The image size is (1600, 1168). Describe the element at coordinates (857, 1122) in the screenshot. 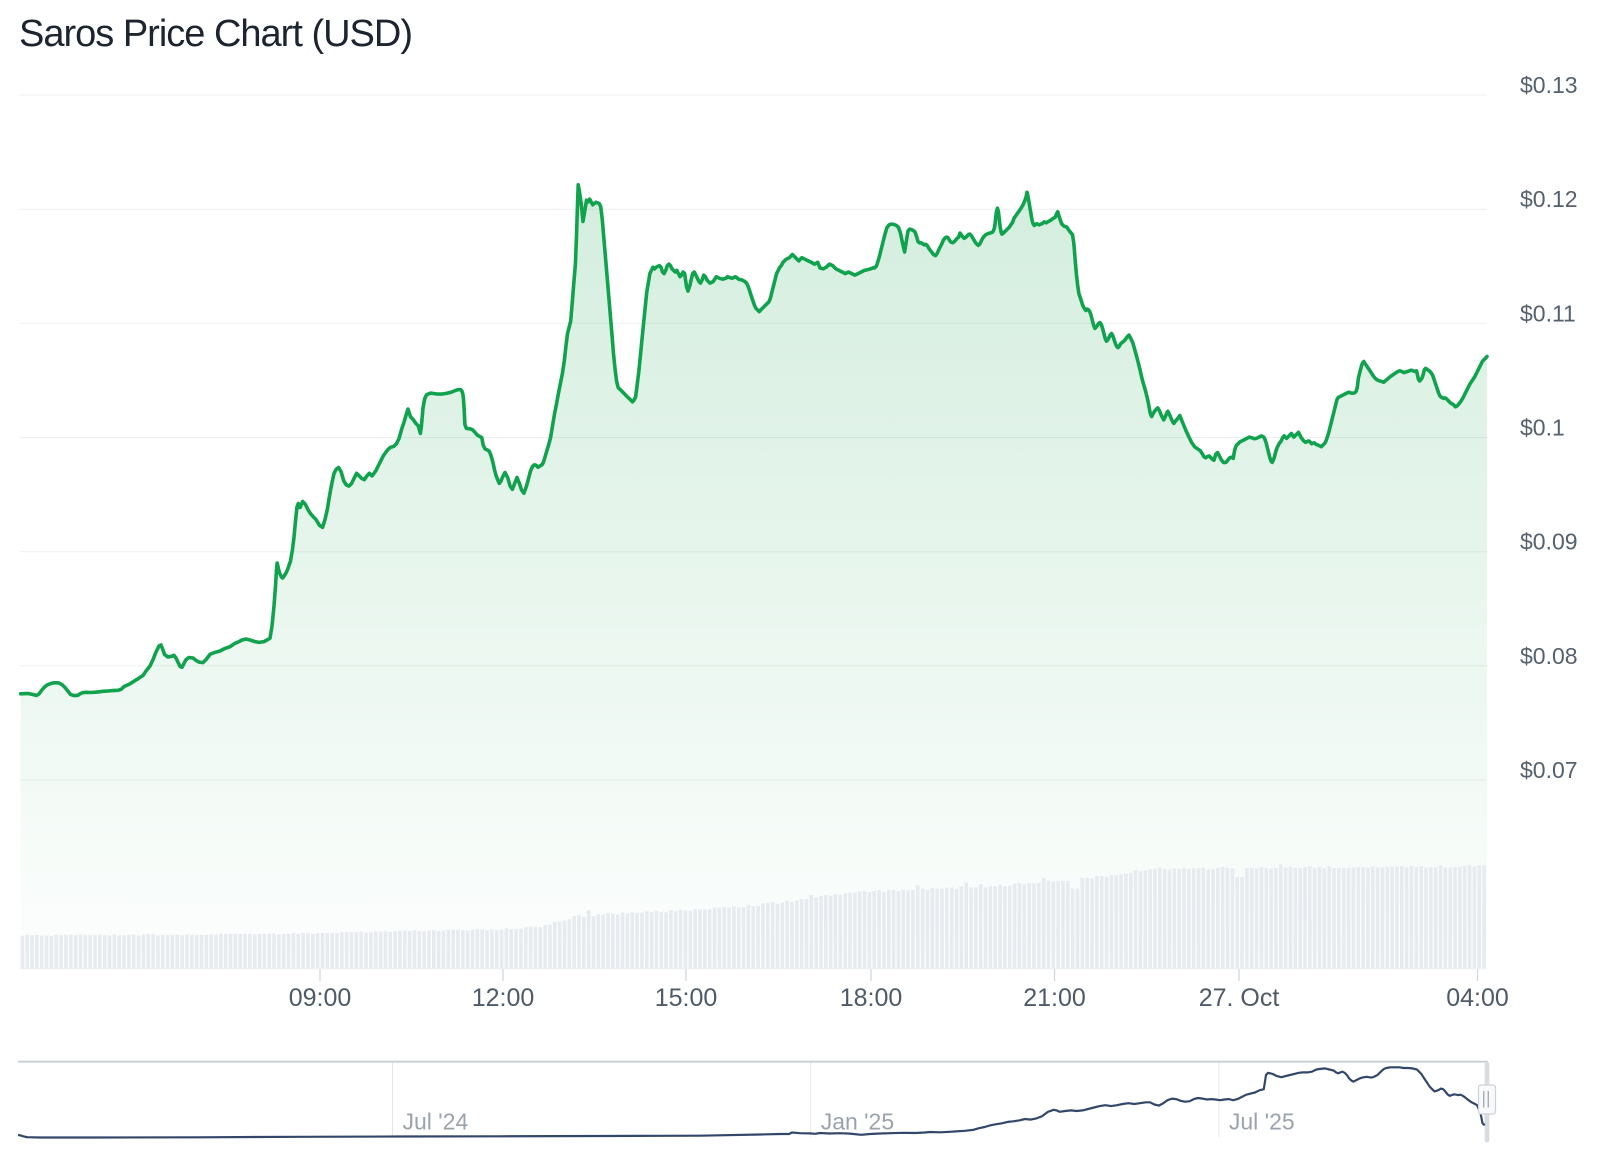

I see `svg-text: Jan '25` at that location.